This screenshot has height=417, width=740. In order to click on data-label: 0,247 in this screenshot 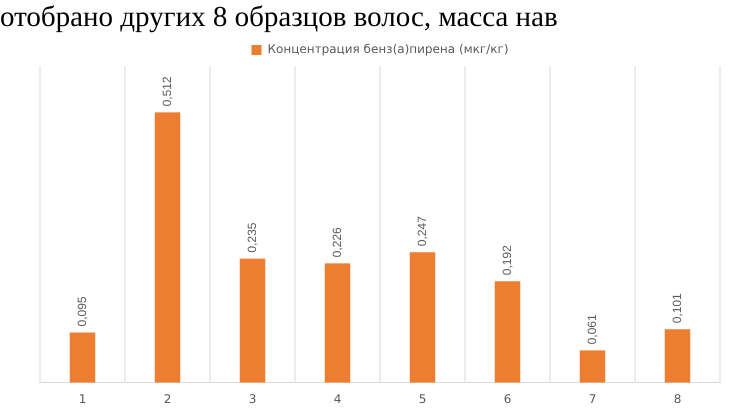, I will do `click(421, 231)`.